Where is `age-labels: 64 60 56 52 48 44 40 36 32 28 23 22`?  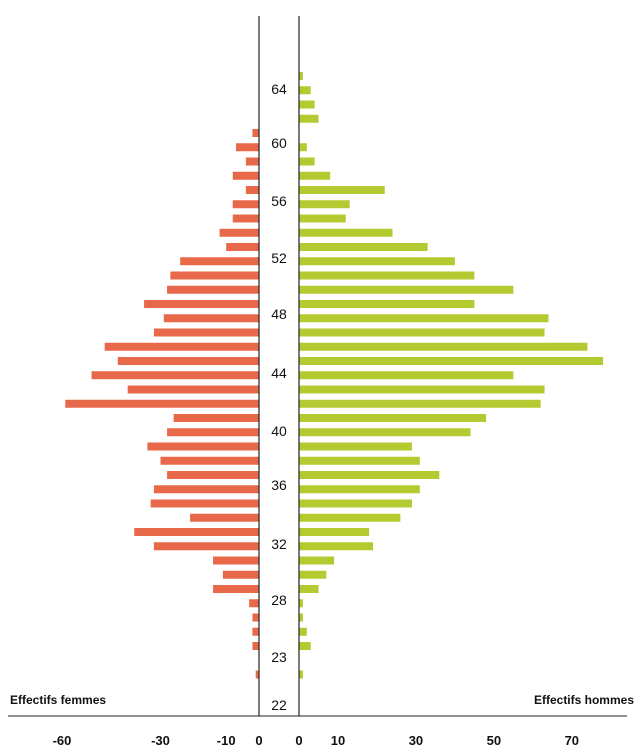 age-labels: 64 60 56 52 48 44 40 36 32 28 23 22 is located at coordinates (279, 397).